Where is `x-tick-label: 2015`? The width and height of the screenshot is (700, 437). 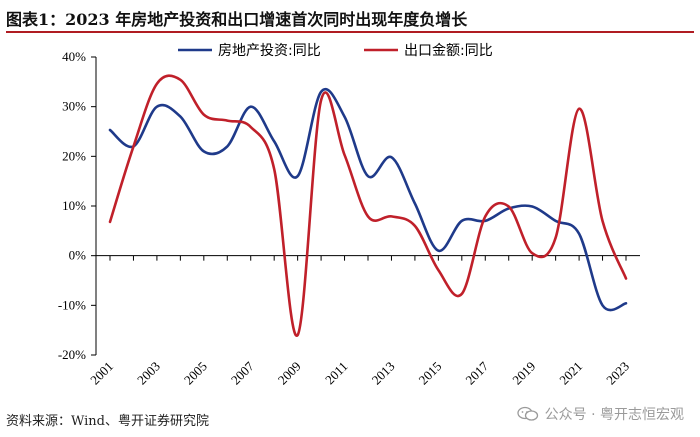
x-tick-label: 2015 is located at coordinates (429, 373).